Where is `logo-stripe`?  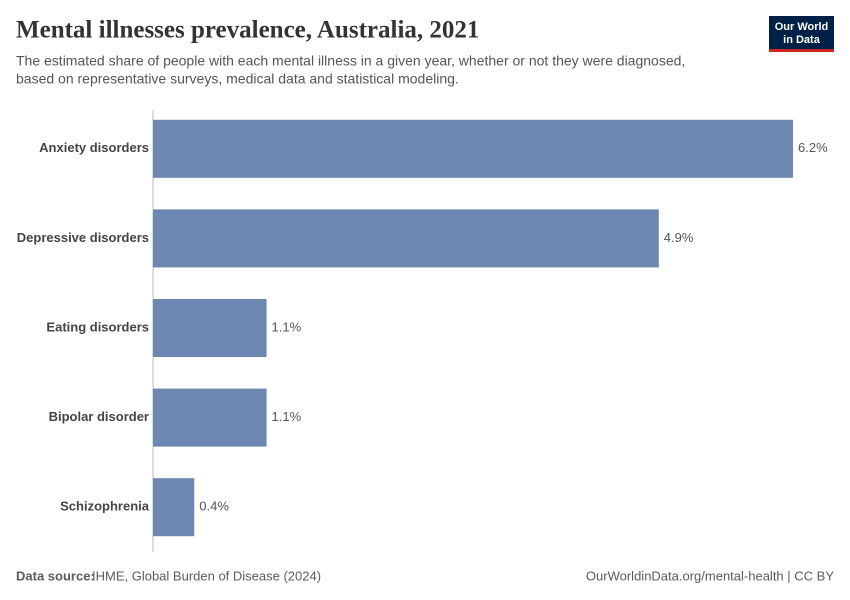
logo-stripe is located at coordinates (801, 50).